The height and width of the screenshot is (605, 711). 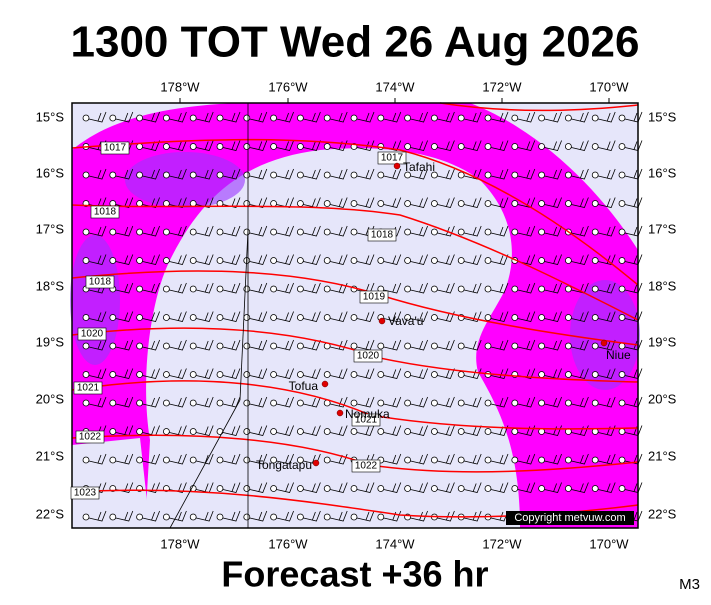 I want to click on isobar-label: 1021, so click(x=88, y=388).